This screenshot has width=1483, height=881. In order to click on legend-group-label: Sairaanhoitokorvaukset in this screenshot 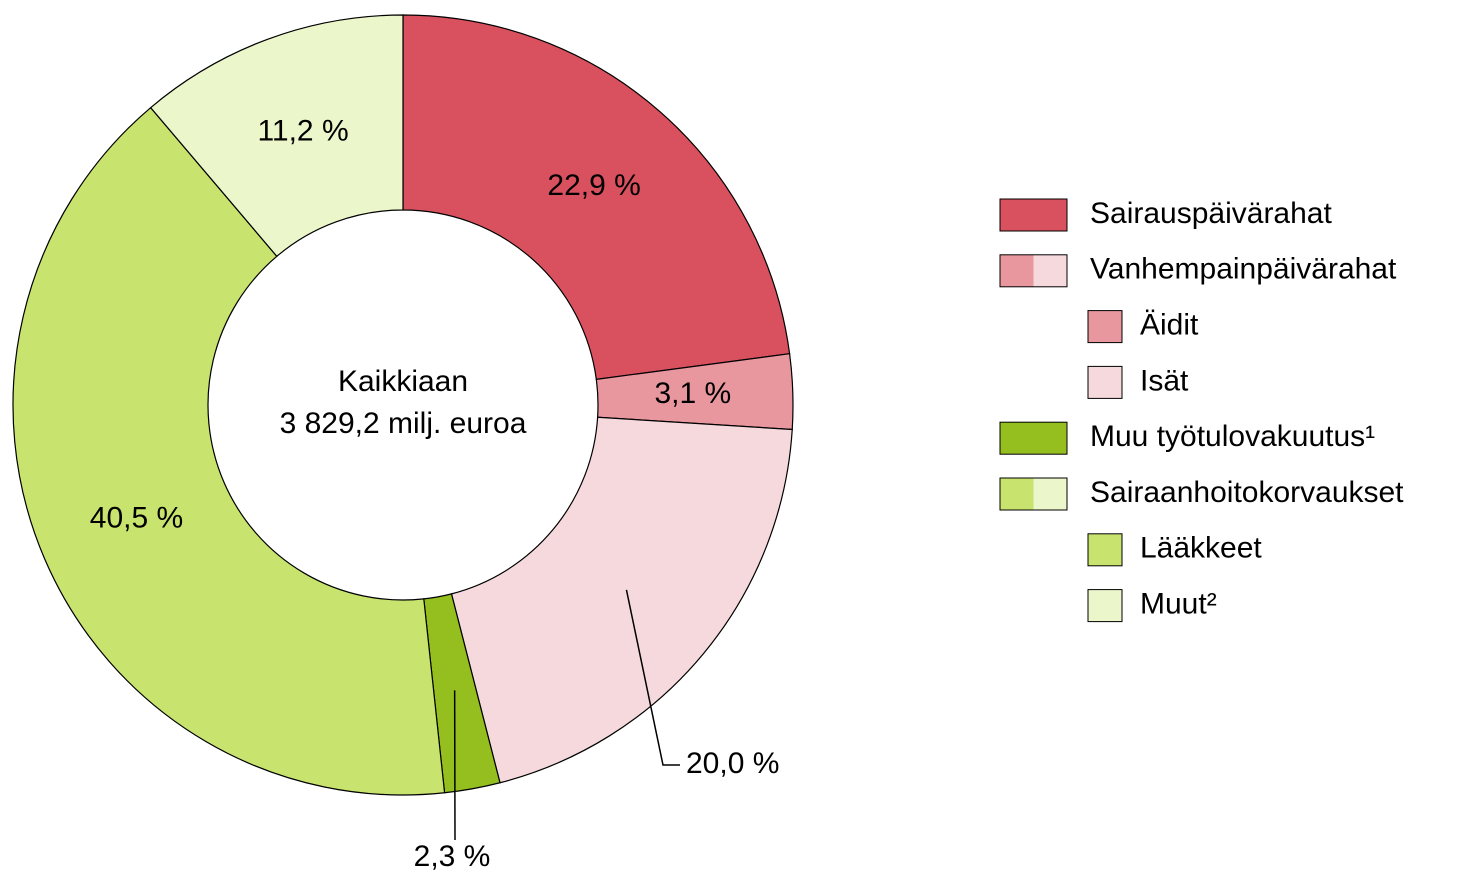, I will do `click(1247, 492)`.